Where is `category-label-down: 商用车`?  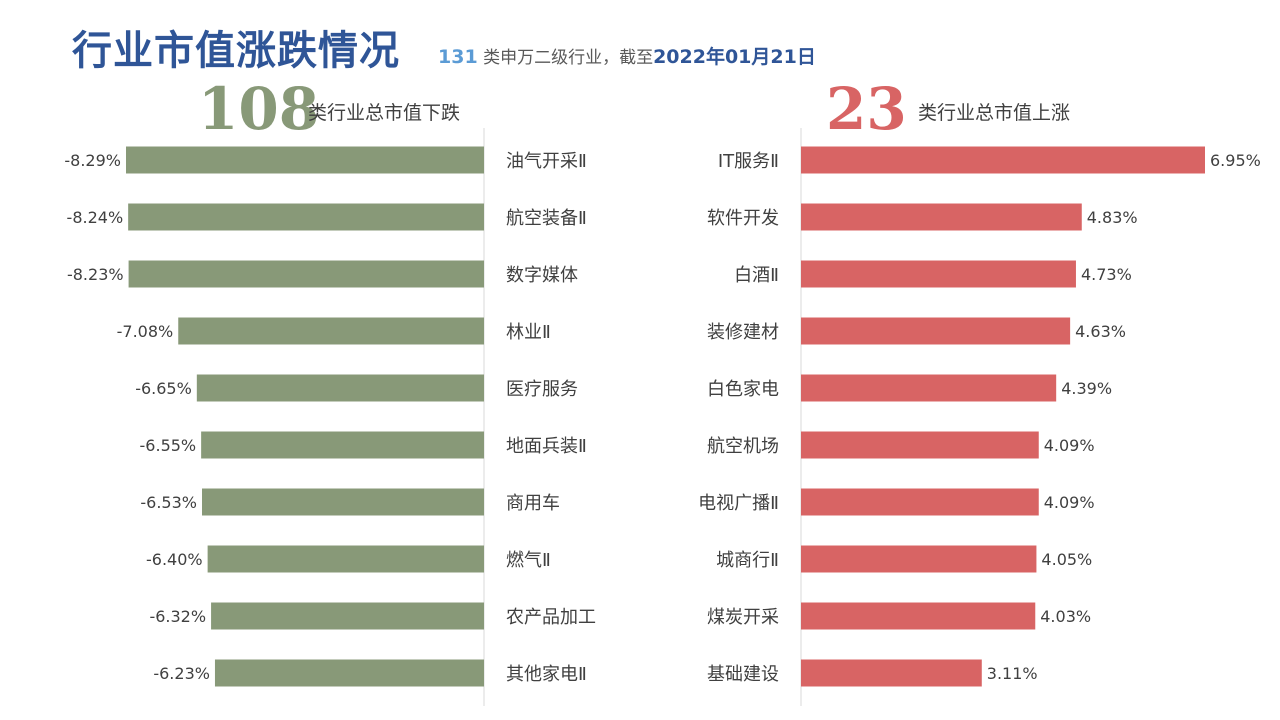 category-label-down: 商用车 is located at coordinates (533, 503).